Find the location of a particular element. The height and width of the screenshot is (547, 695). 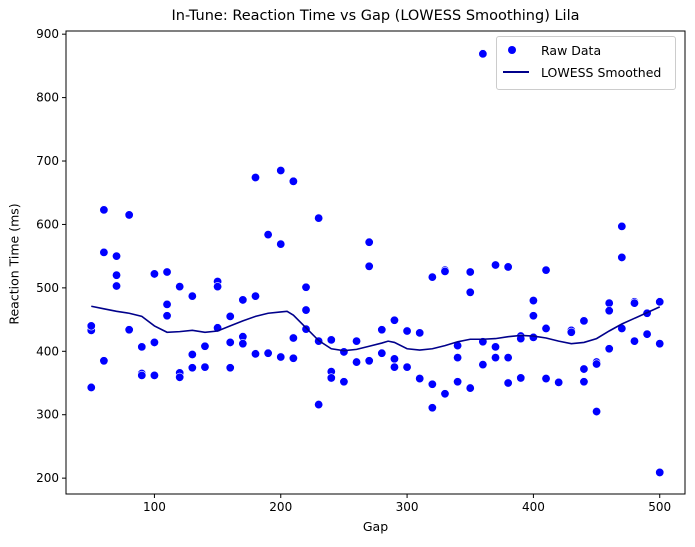

lowess-line is located at coordinates (376, 328).